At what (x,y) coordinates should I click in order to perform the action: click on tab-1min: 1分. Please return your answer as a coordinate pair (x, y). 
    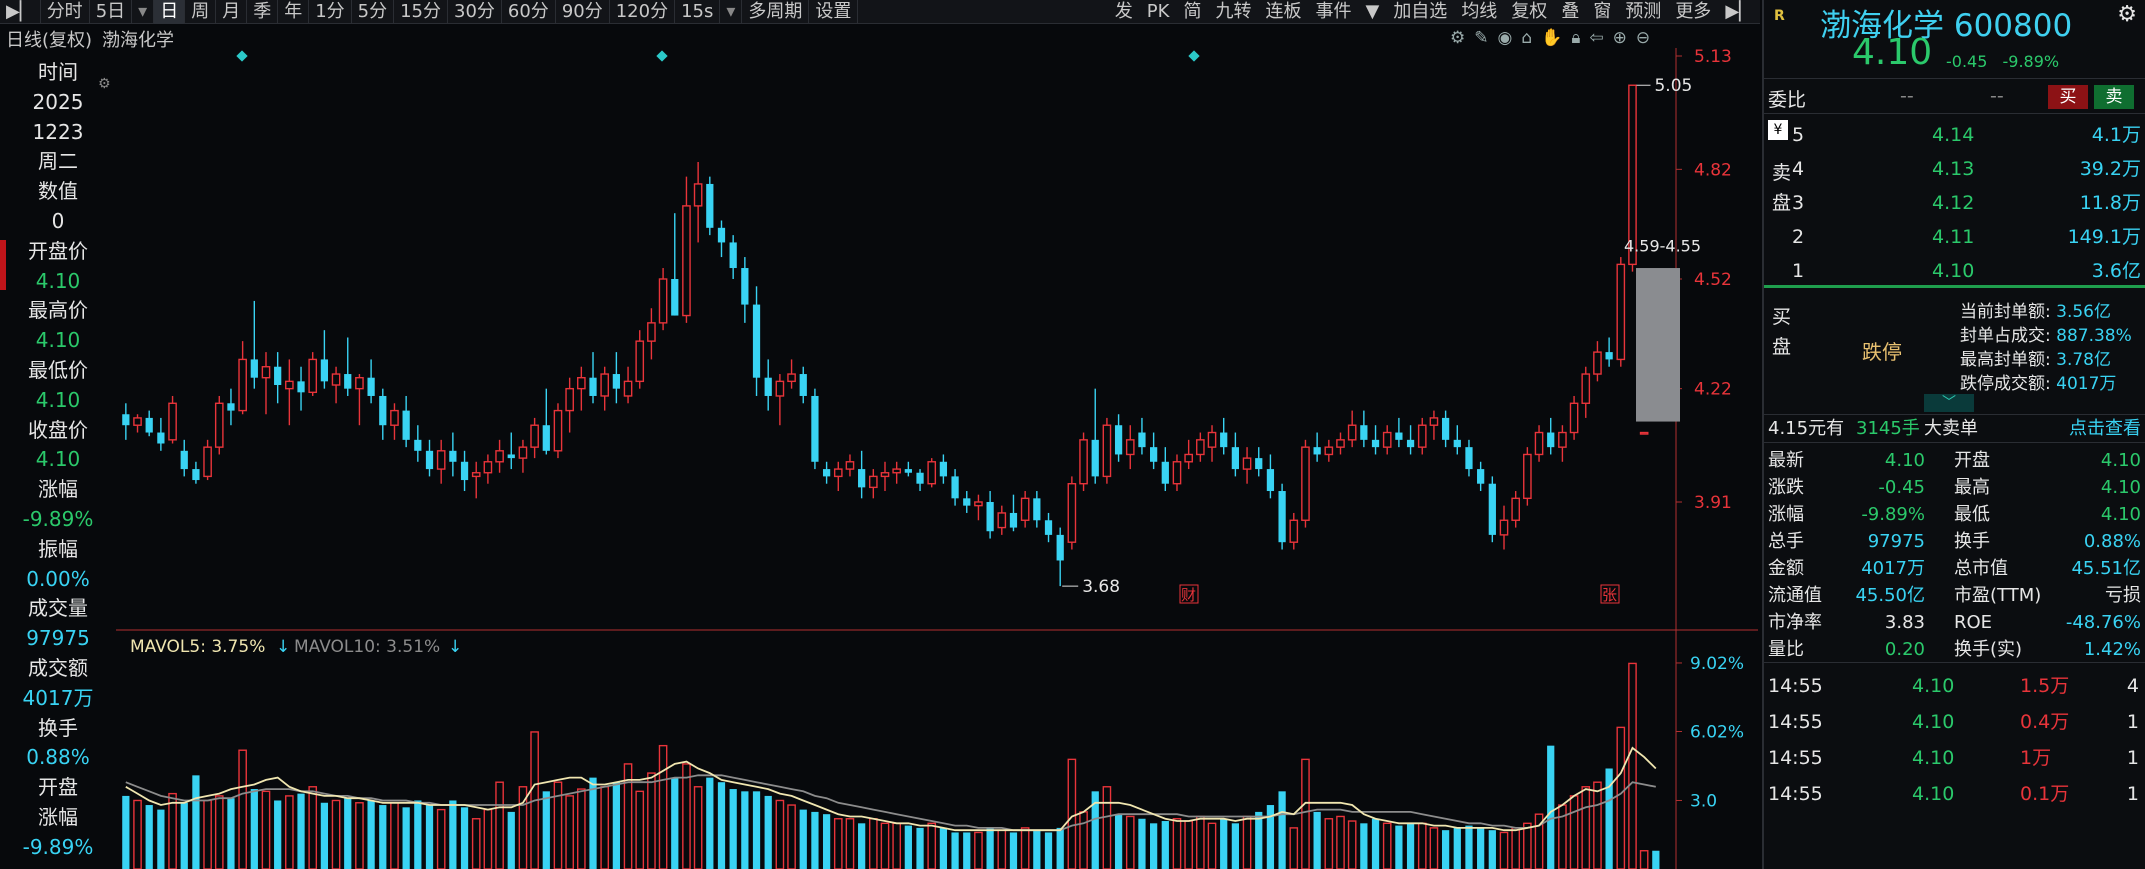
    Looking at the image, I should click on (330, 12).